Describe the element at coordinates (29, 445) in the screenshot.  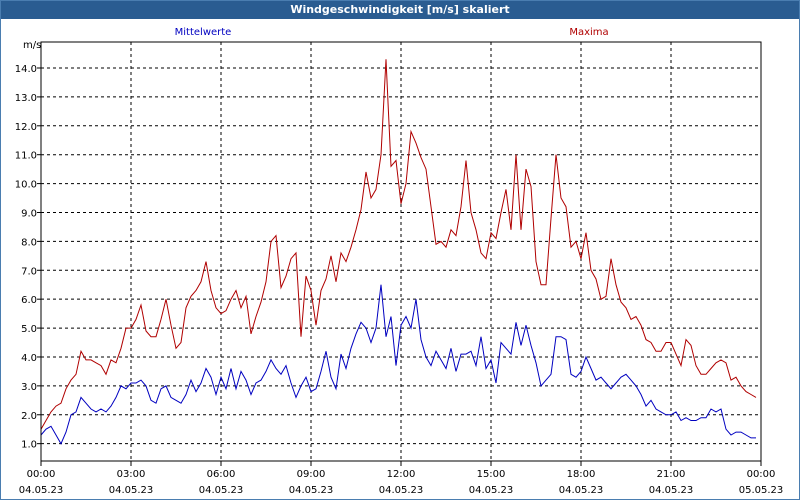
I see `y-tick-label: 1.0` at that location.